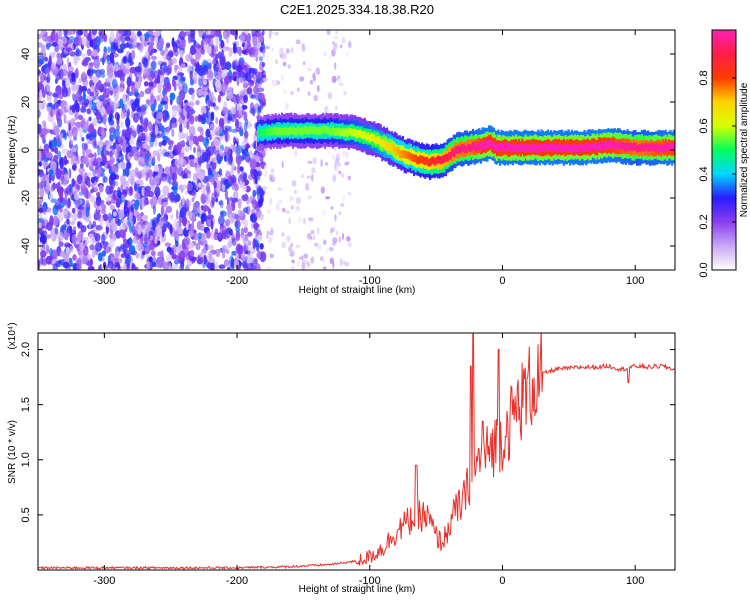 Image resolution: width=750 pixels, height=600 pixels. Describe the element at coordinates (744, 149) in the screenshot. I see `colorbar-label: Normalized spectral amplitude` at that location.